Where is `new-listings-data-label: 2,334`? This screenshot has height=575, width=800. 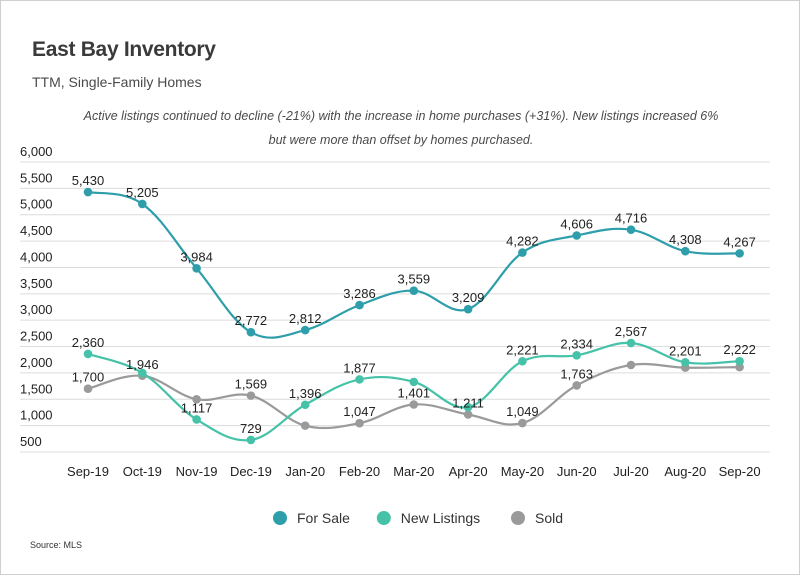
new-listings-data-label: 2,334 is located at coordinates (576, 343).